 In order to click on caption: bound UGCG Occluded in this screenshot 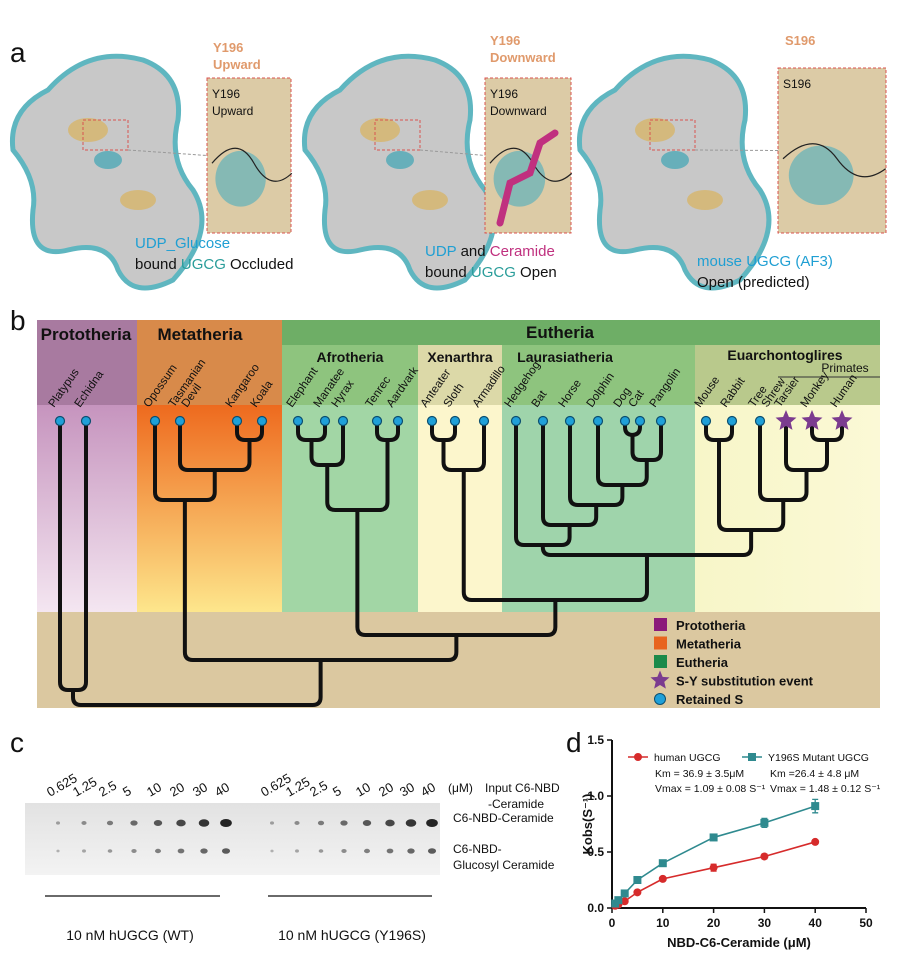, I will do `click(214, 264)`.